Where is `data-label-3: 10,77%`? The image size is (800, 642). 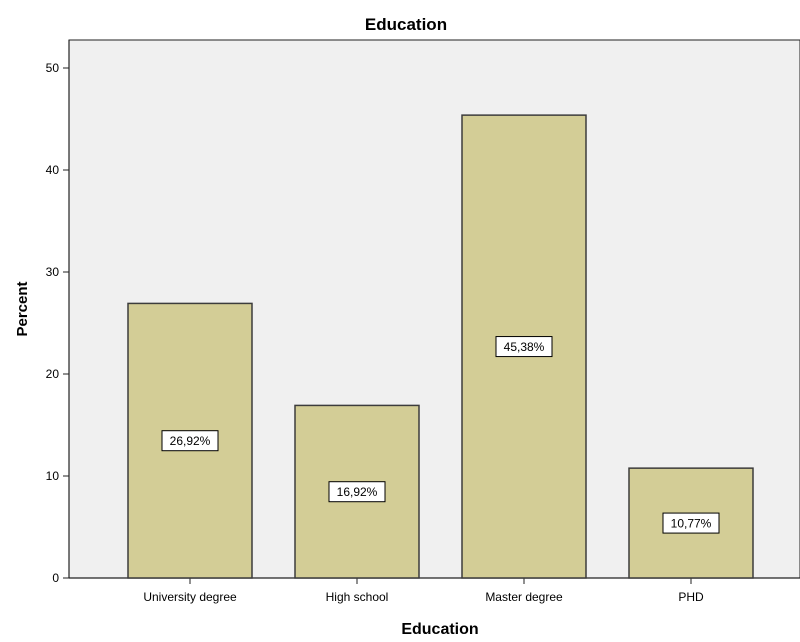 data-label-3: 10,77% is located at coordinates (691, 524).